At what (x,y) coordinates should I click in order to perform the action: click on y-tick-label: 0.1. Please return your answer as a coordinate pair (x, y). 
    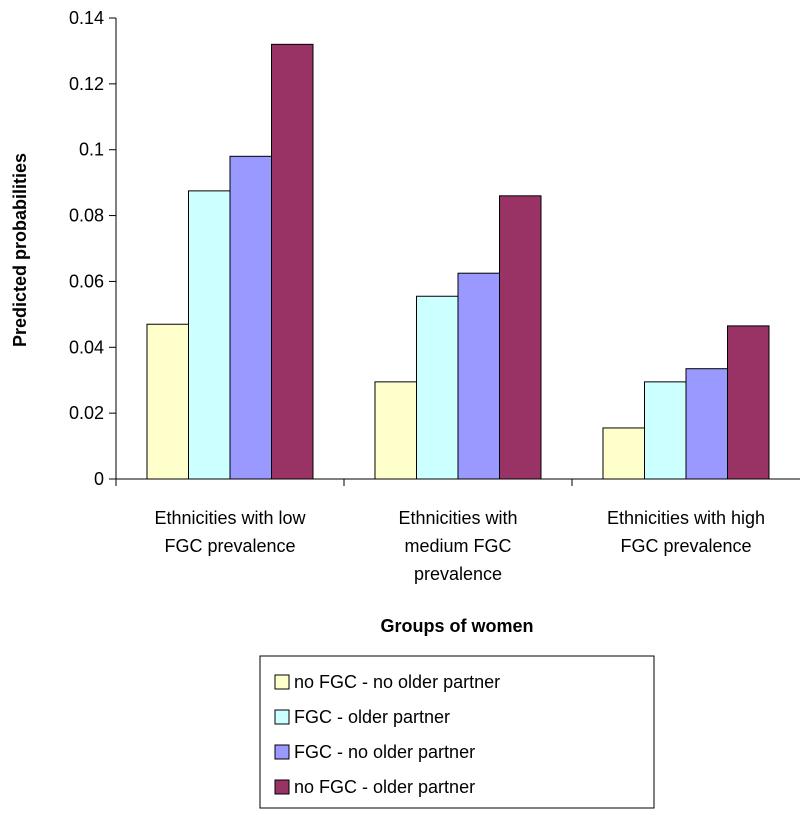
    Looking at the image, I should click on (91, 150).